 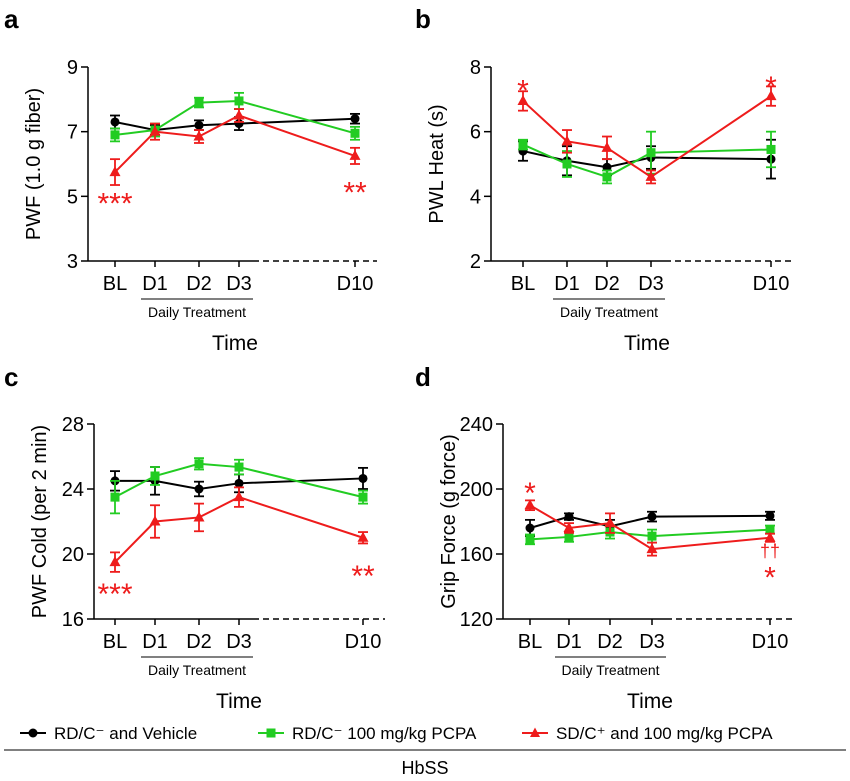 I want to click on legend-item-pcpa-sd: SD/C⁺ and 100 mg/kg PCPA, so click(x=647, y=733).